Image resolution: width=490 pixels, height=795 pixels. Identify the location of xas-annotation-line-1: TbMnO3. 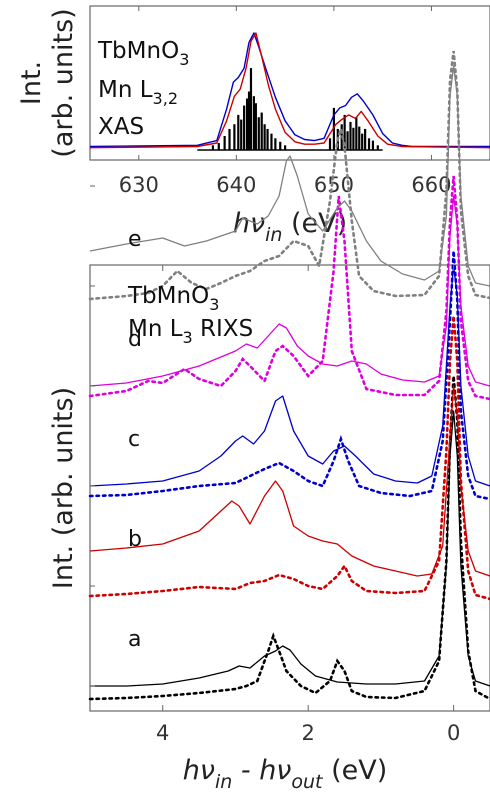
(143, 53).